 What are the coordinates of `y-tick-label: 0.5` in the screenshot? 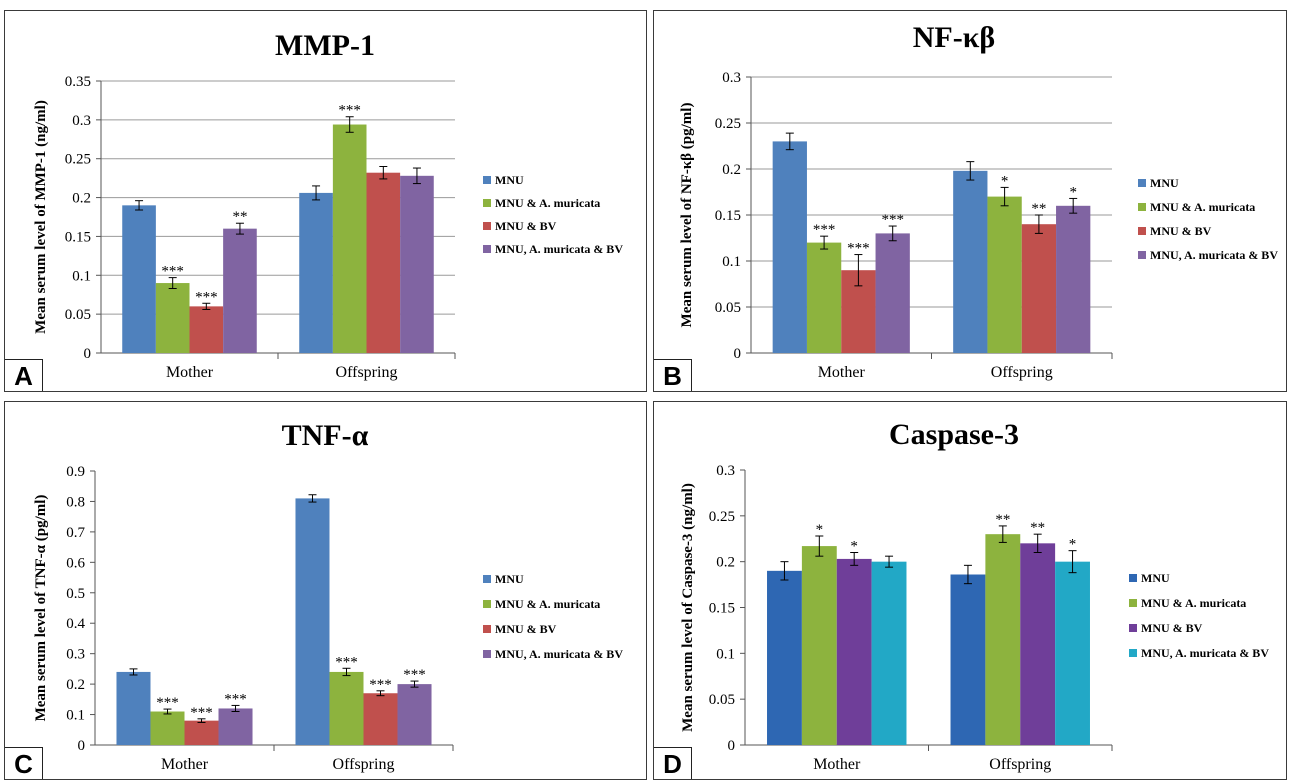 It's located at (75, 594).